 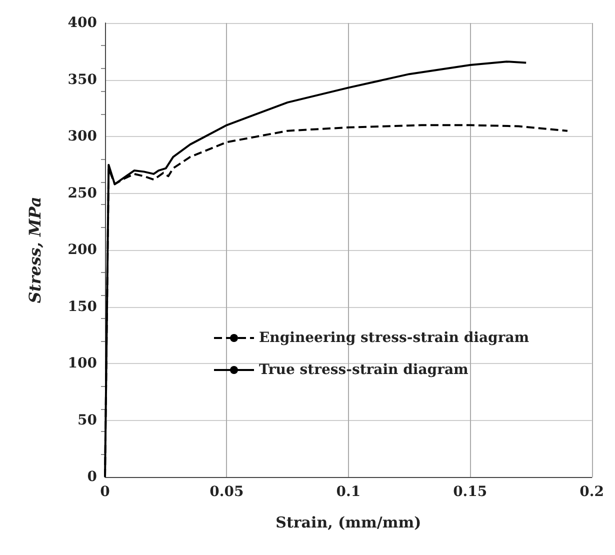 What do you see at coordinates (83, 306) in the screenshot?
I see `y-tick-label: 150` at bounding box center [83, 306].